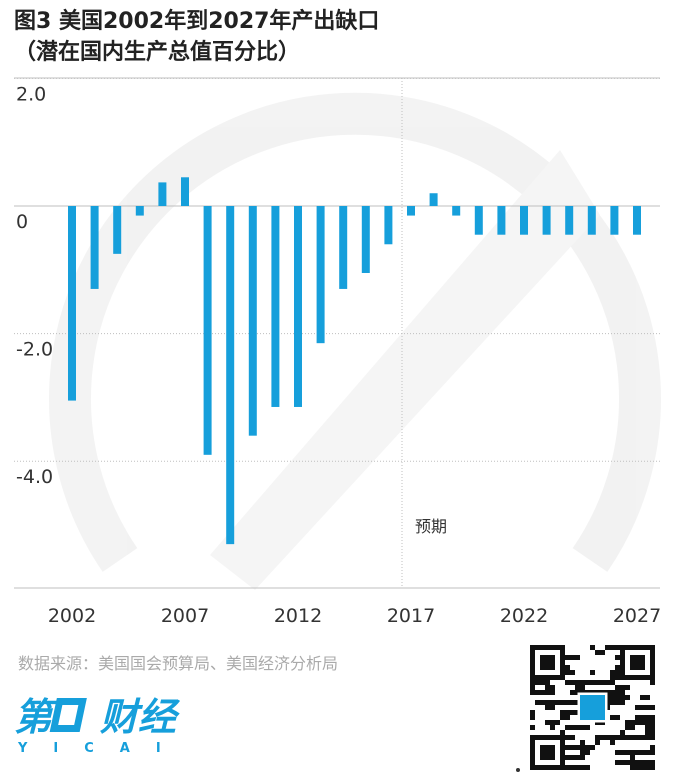 This screenshot has height=775, width=700. I want to click on y-tick-label: -2.0, so click(34, 350).